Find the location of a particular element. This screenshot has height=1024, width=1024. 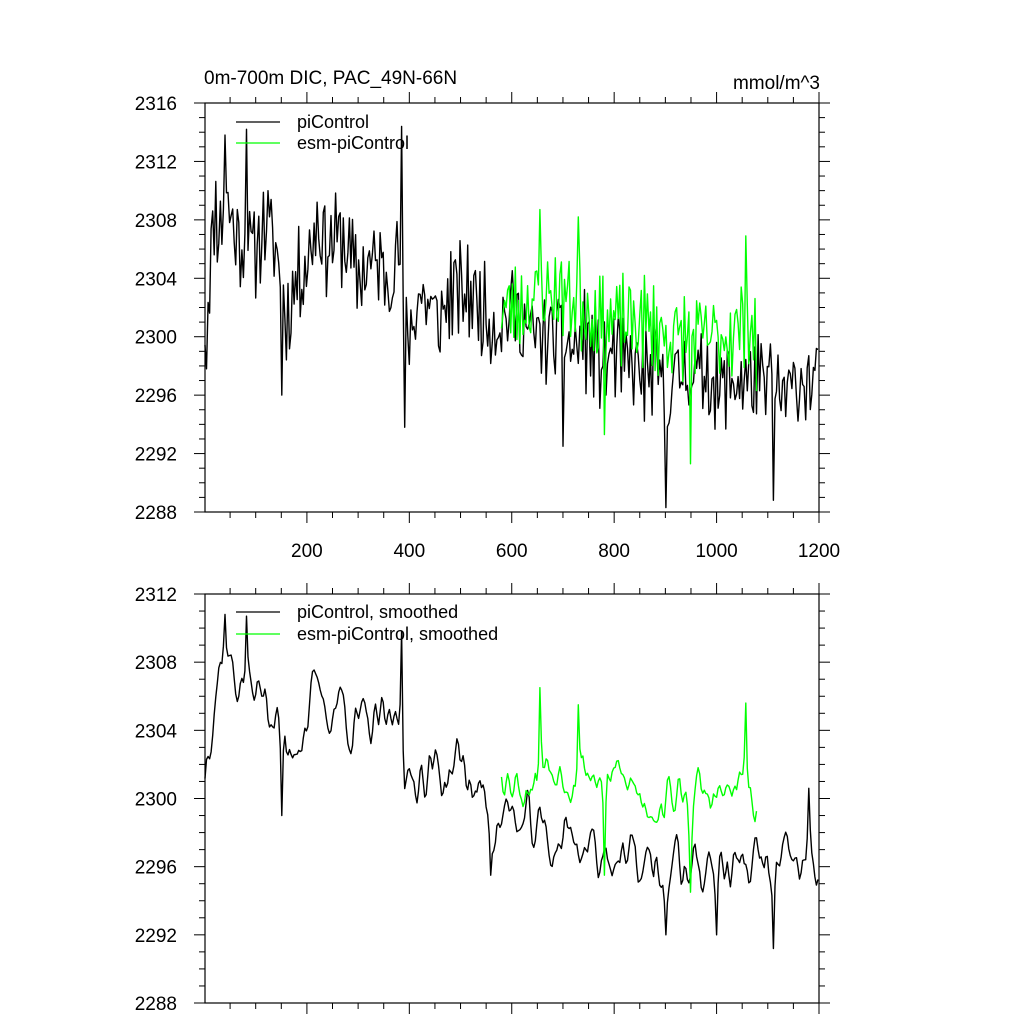

legend-label-picontrol-smoothed: piControl, smoothed is located at coordinates (377, 612).